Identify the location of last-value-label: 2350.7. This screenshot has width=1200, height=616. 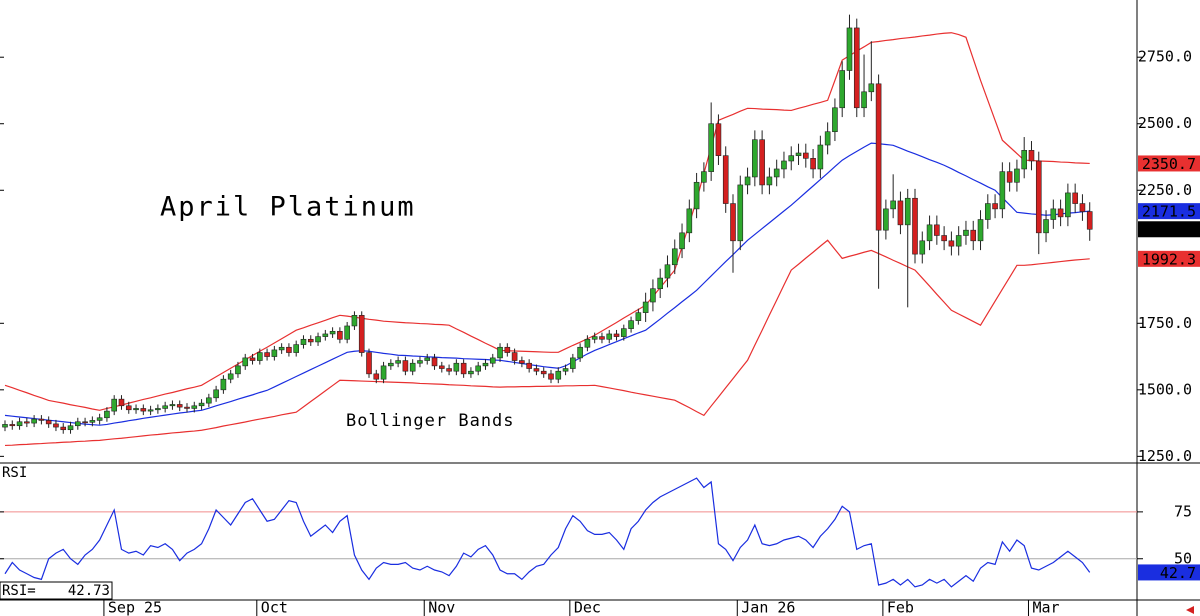
(1169, 164).